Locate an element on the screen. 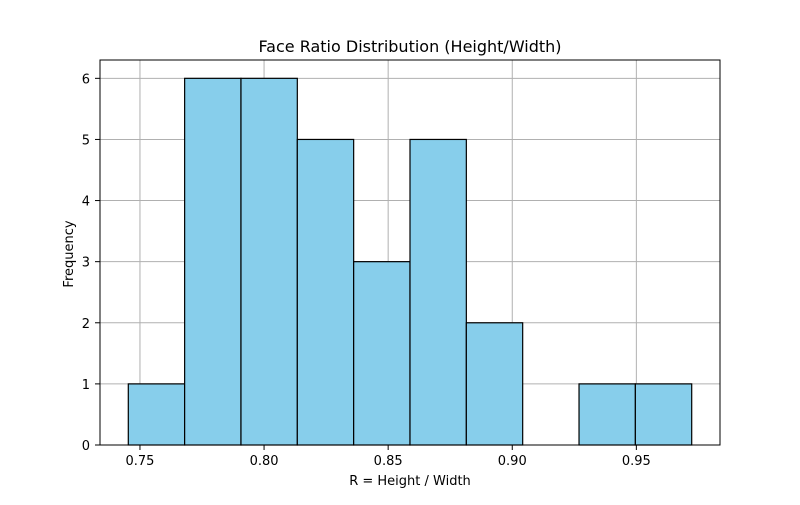  y-tick-label: 1 is located at coordinates (86, 385).